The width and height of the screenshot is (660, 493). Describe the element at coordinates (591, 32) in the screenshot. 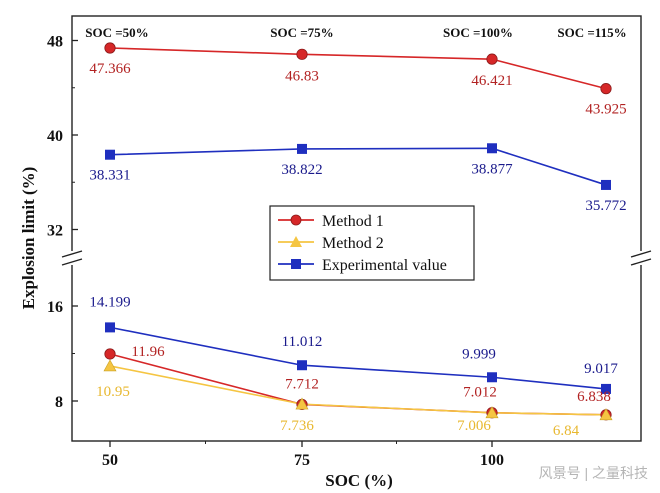

I see `soc-annotation: SOC =115%` at that location.